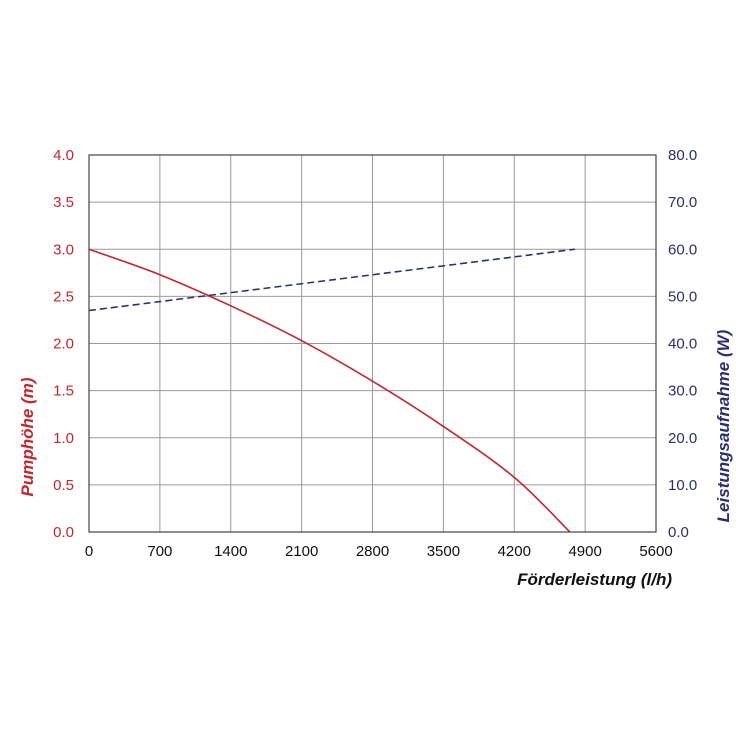 This screenshot has width=736, height=736. I want to click on right-y-tick-label: 40.0, so click(682, 344).